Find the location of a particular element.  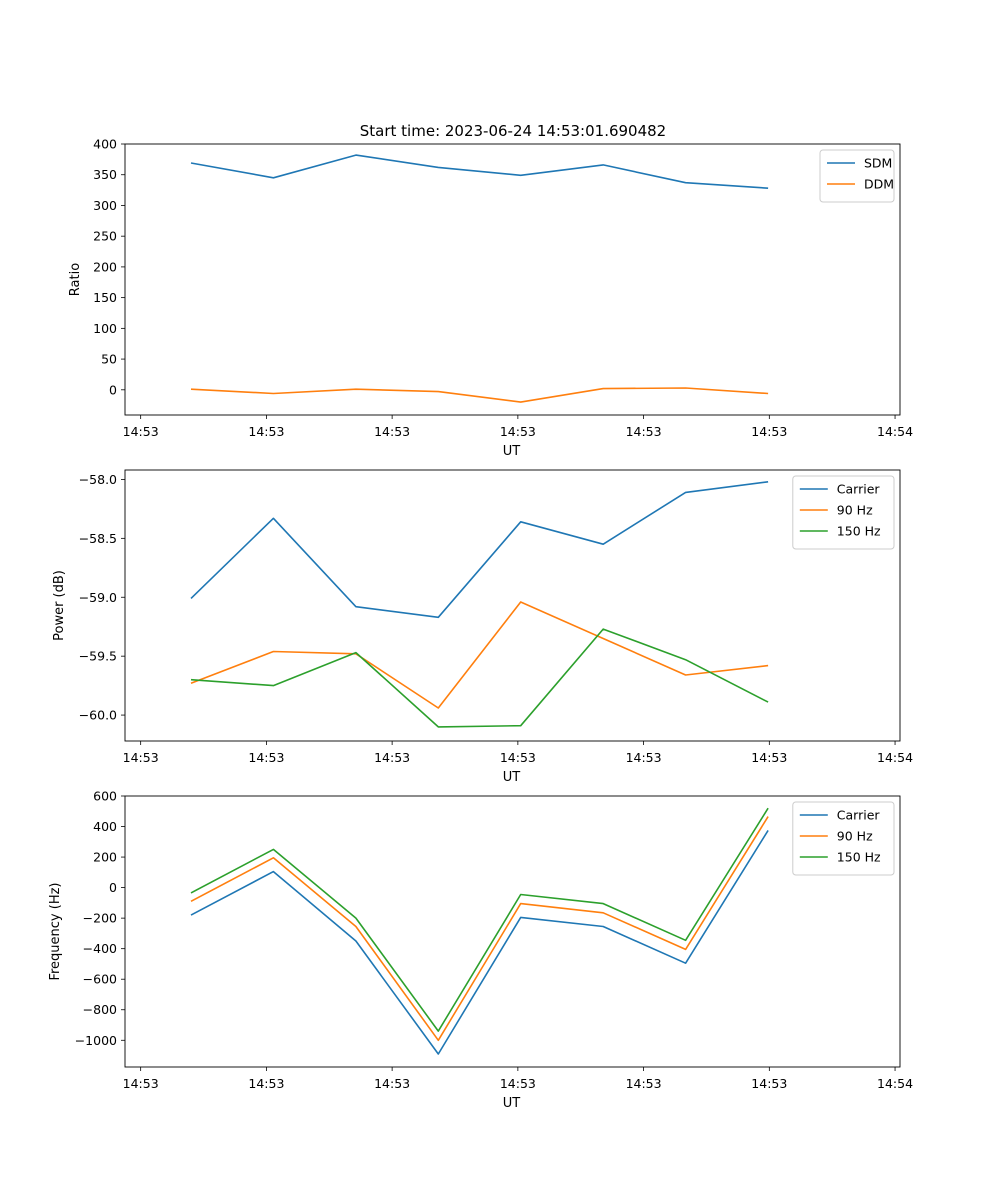

chart3-x-axis-label: UT is located at coordinates (512, 1103).